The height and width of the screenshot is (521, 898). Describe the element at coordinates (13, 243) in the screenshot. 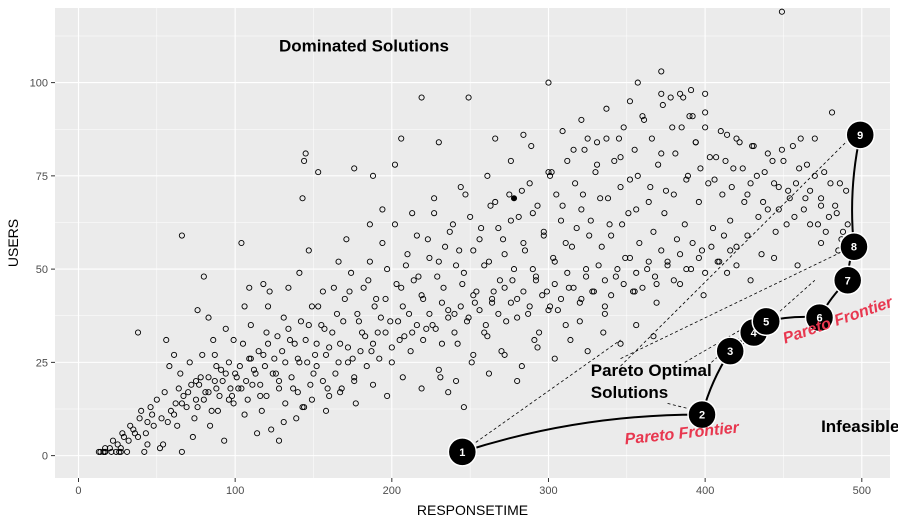

I see `y-axis-title: USERS` at that location.